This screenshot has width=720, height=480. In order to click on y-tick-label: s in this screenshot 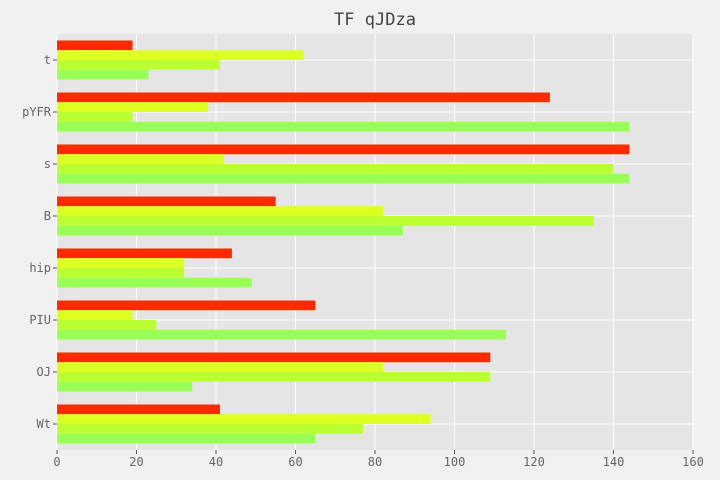, I will do `click(47, 164)`.